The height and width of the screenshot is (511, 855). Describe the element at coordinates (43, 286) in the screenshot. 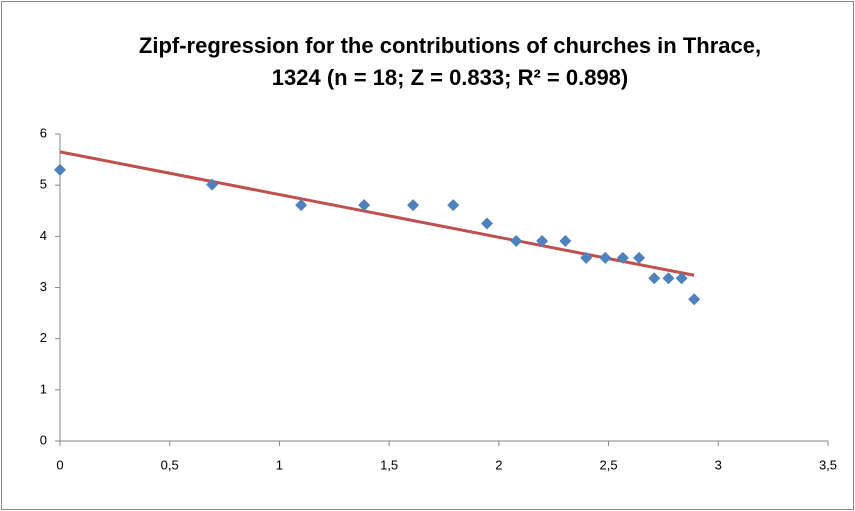

I see `y-tick-label: 3` at that location.